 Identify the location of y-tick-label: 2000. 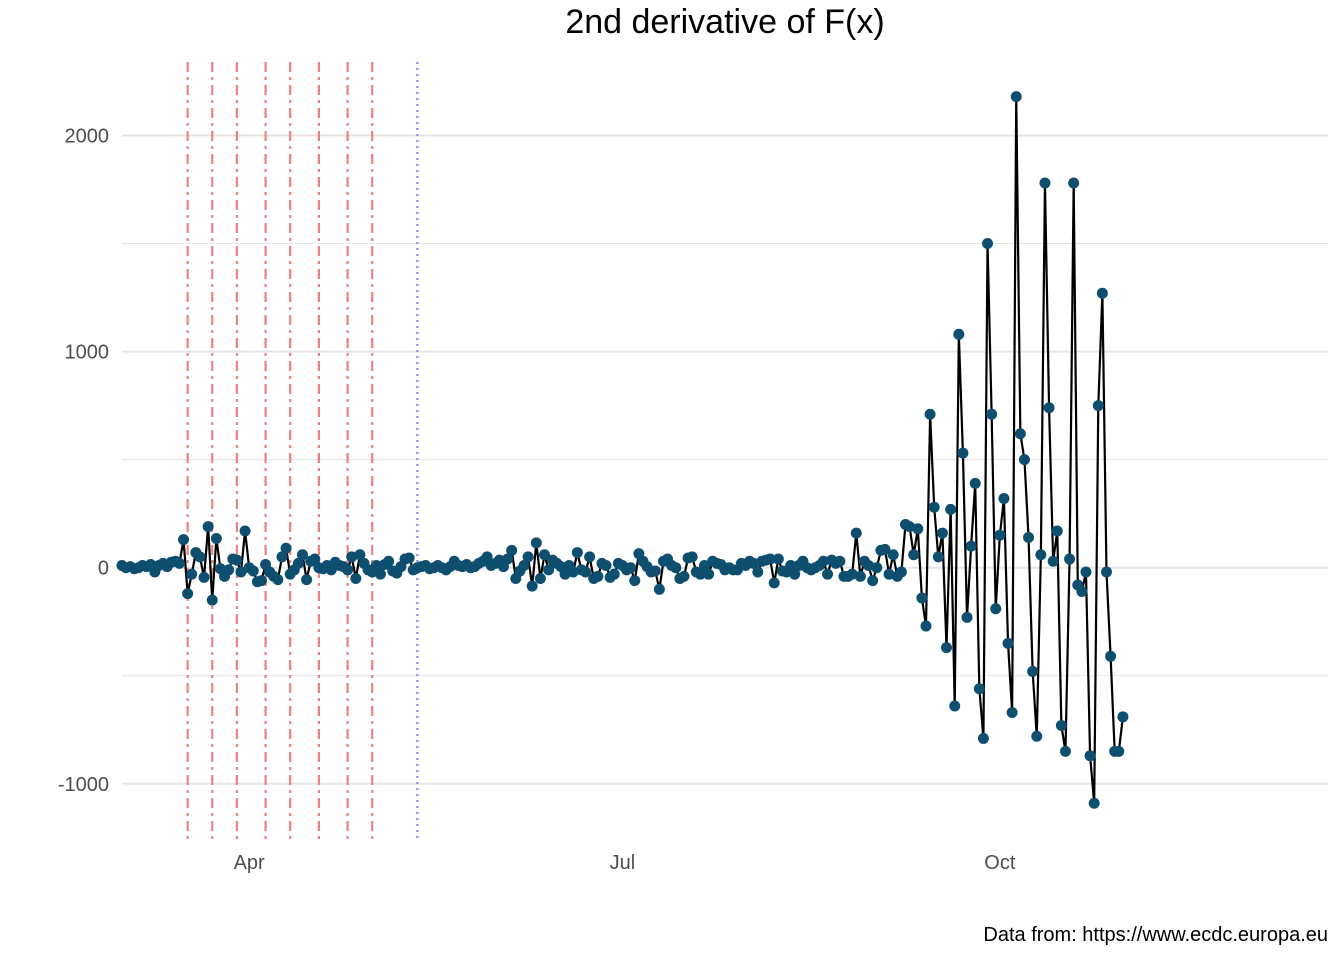
(87, 136).